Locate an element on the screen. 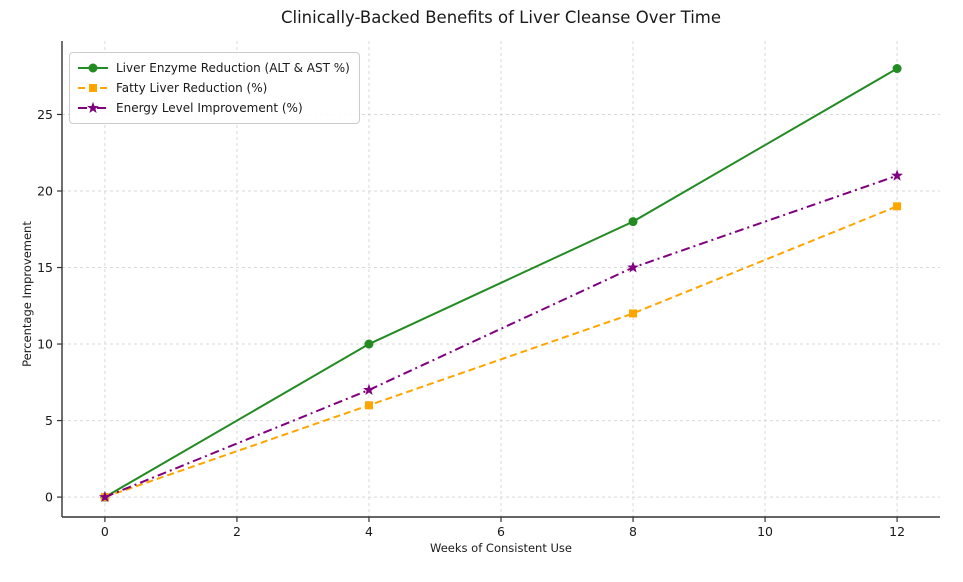  x-tick-label: 6 is located at coordinates (501, 531).